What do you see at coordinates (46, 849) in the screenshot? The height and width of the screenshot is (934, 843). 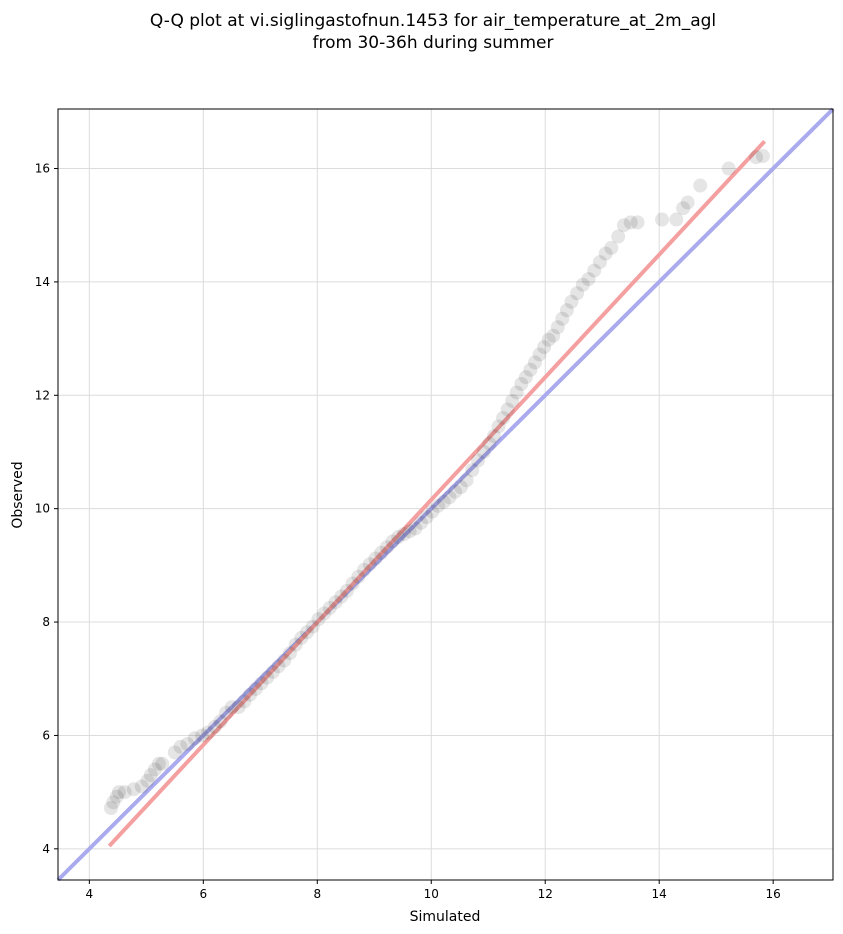 I see `y-tick-label: 4` at bounding box center [46, 849].